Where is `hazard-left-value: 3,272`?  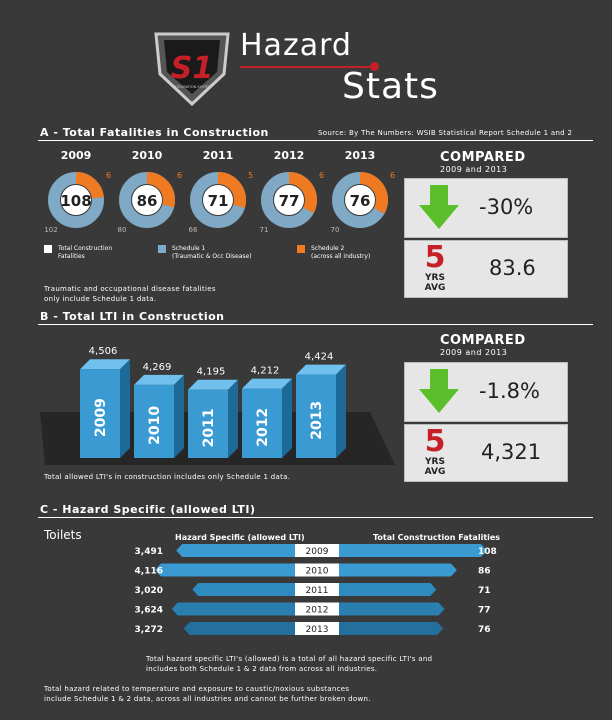
hazard-left-value: 3,272 is located at coordinates (149, 630).